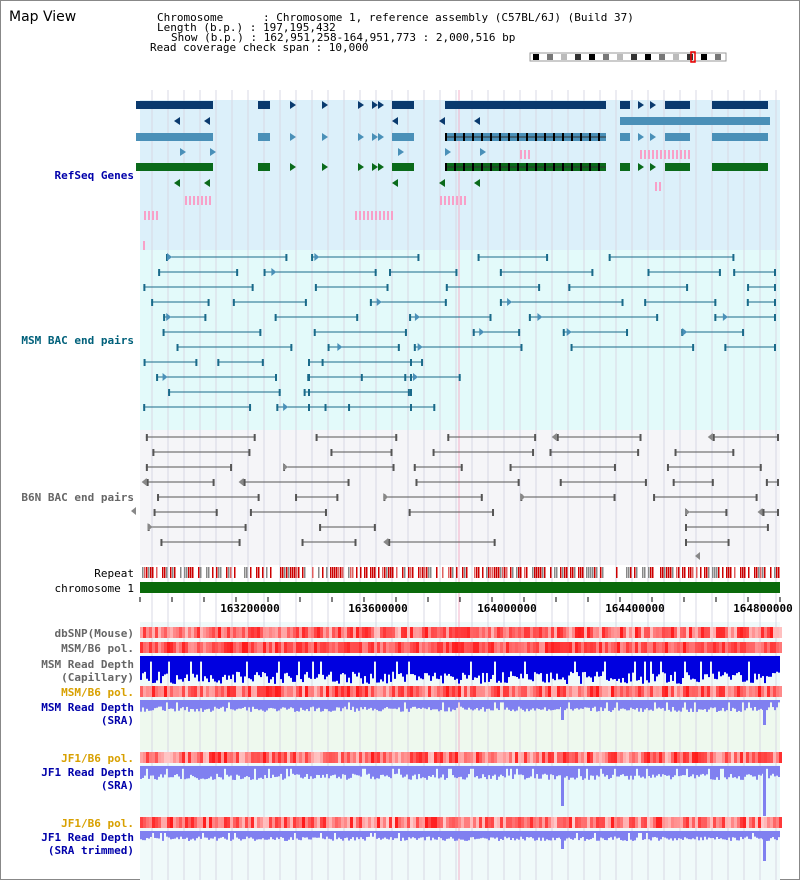 This screenshot has width=800, height=880. I want to click on track-label-b6n-bac: B6N BAC end pairs, so click(77, 497).